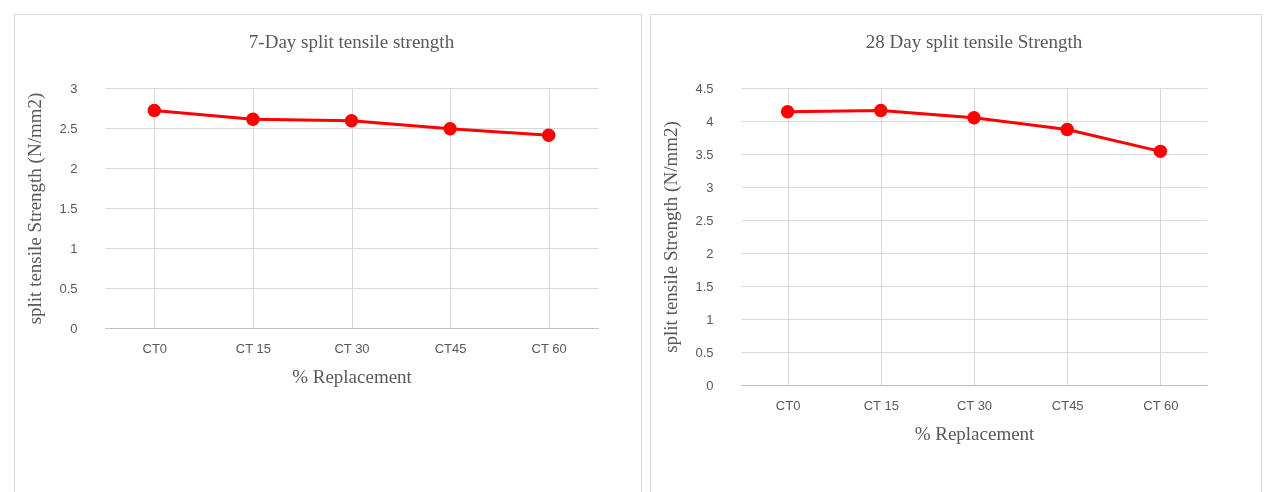 The height and width of the screenshot is (492, 1269). What do you see at coordinates (704, 88) in the screenshot?
I see `y-tick-label: 4.5` at bounding box center [704, 88].